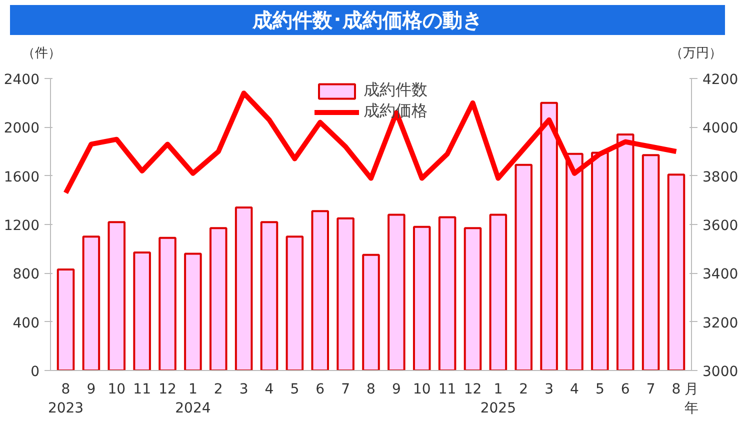 The height and width of the screenshot is (433, 741). Describe the element at coordinates (498, 399) in the screenshot. I see `x-tick-label: 1 2025` at that location.